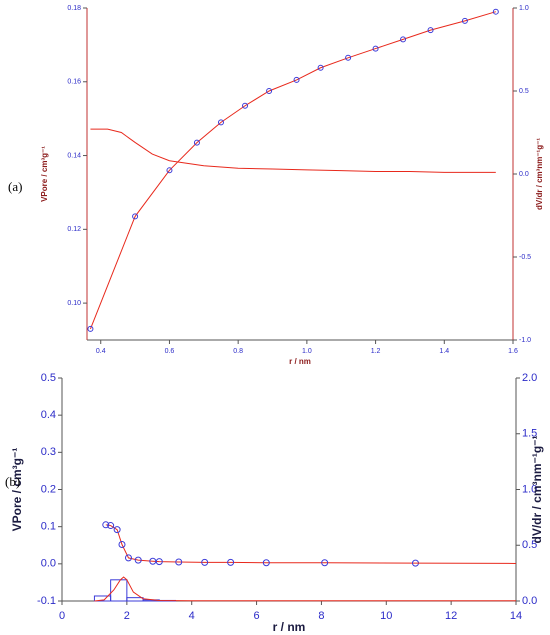 This screenshot has width=550, height=635. Describe the element at coordinates (48, 564) in the screenshot. I see `y-tick-label: 0.0` at that location.